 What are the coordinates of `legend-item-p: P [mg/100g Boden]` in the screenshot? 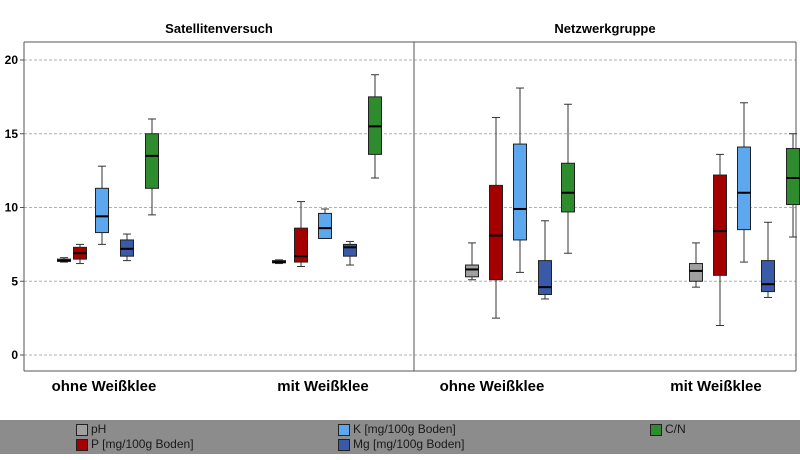 It's located at (135, 444).